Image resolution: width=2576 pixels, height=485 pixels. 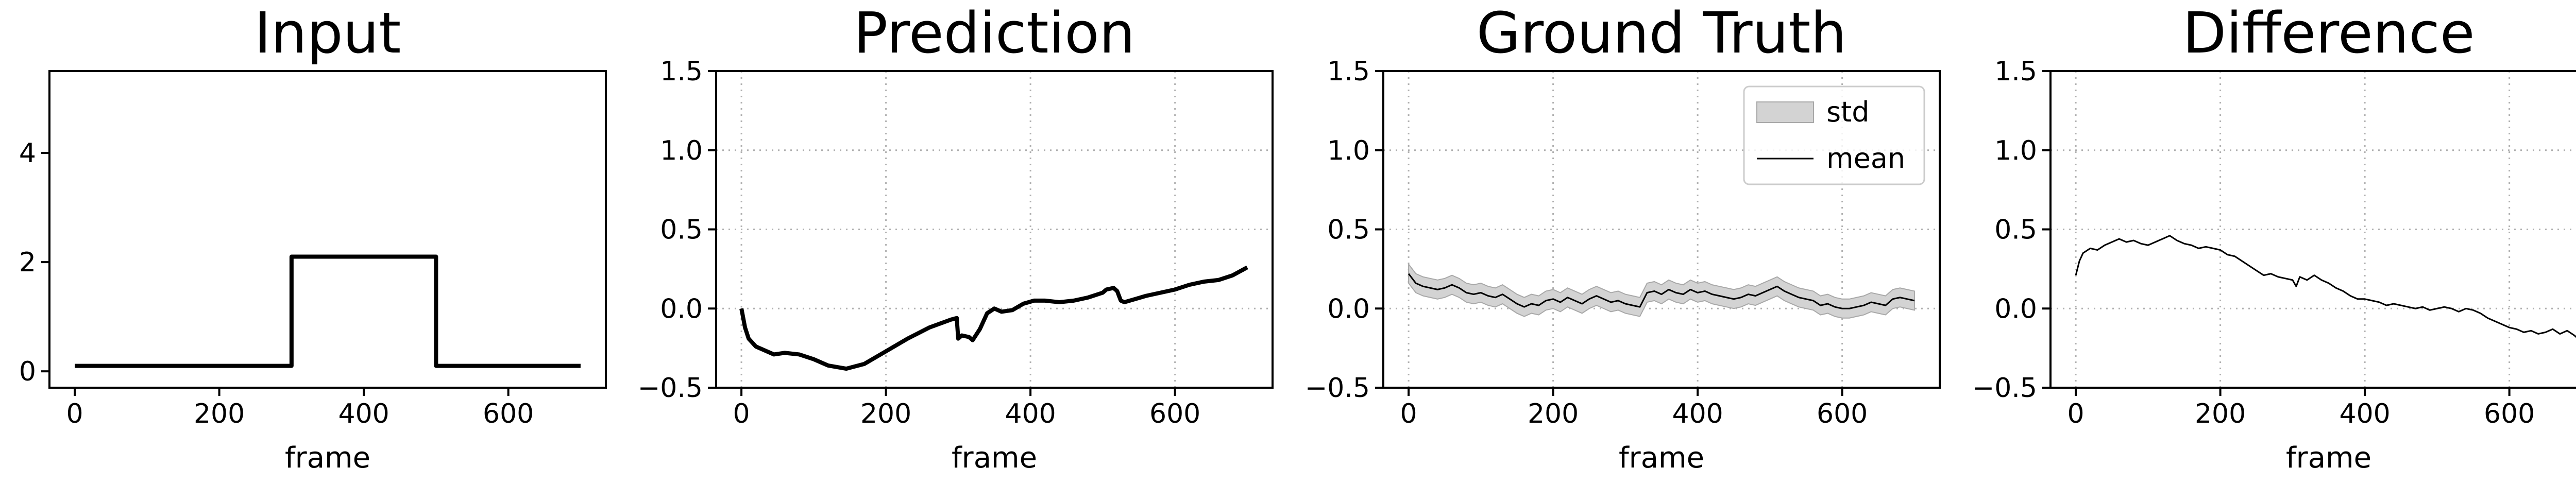 What do you see at coordinates (27, 153) in the screenshot?
I see `y-tick-label: 4` at bounding box center [27, 153].